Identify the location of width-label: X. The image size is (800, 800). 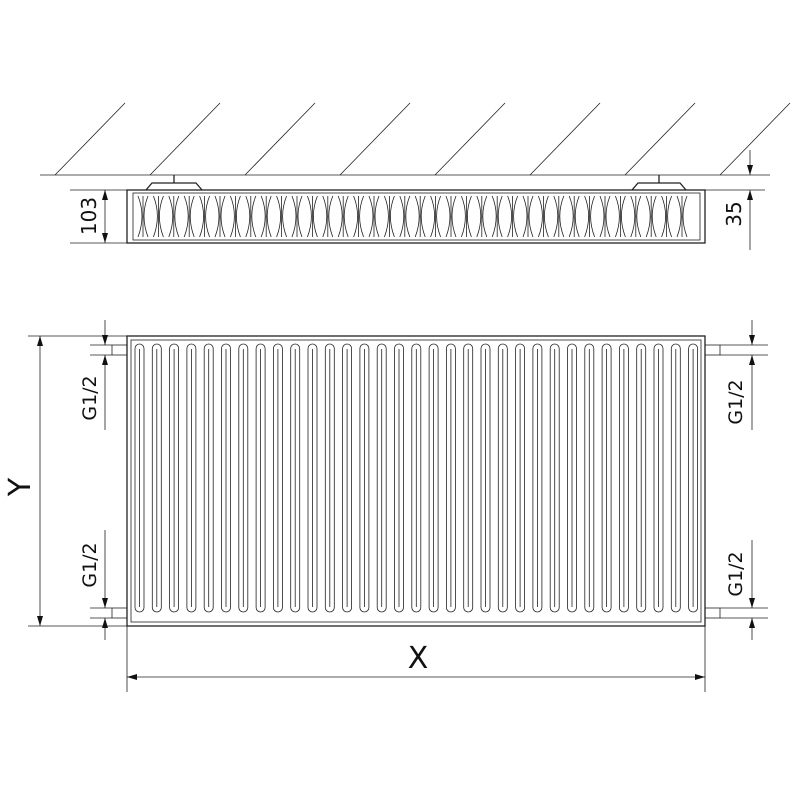
(418, 658).